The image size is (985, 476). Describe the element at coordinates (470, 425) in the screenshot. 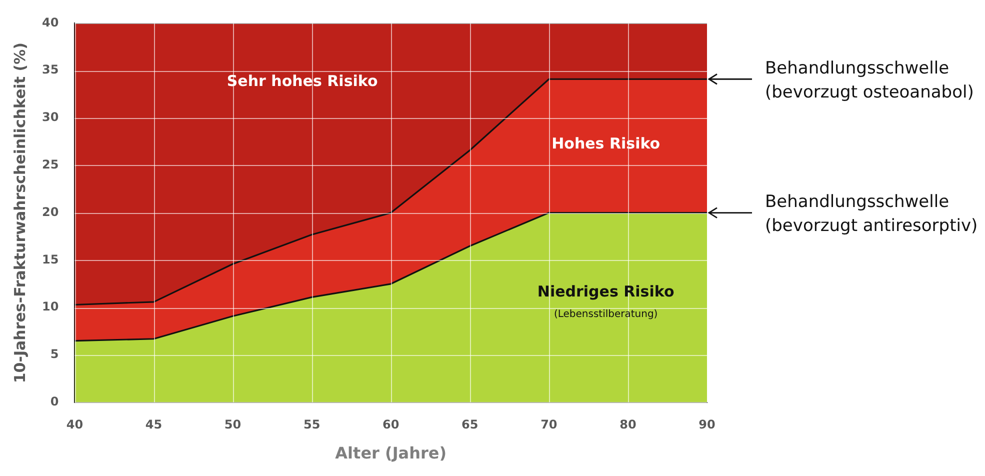

I see `x-tick-label: 65` at that location.